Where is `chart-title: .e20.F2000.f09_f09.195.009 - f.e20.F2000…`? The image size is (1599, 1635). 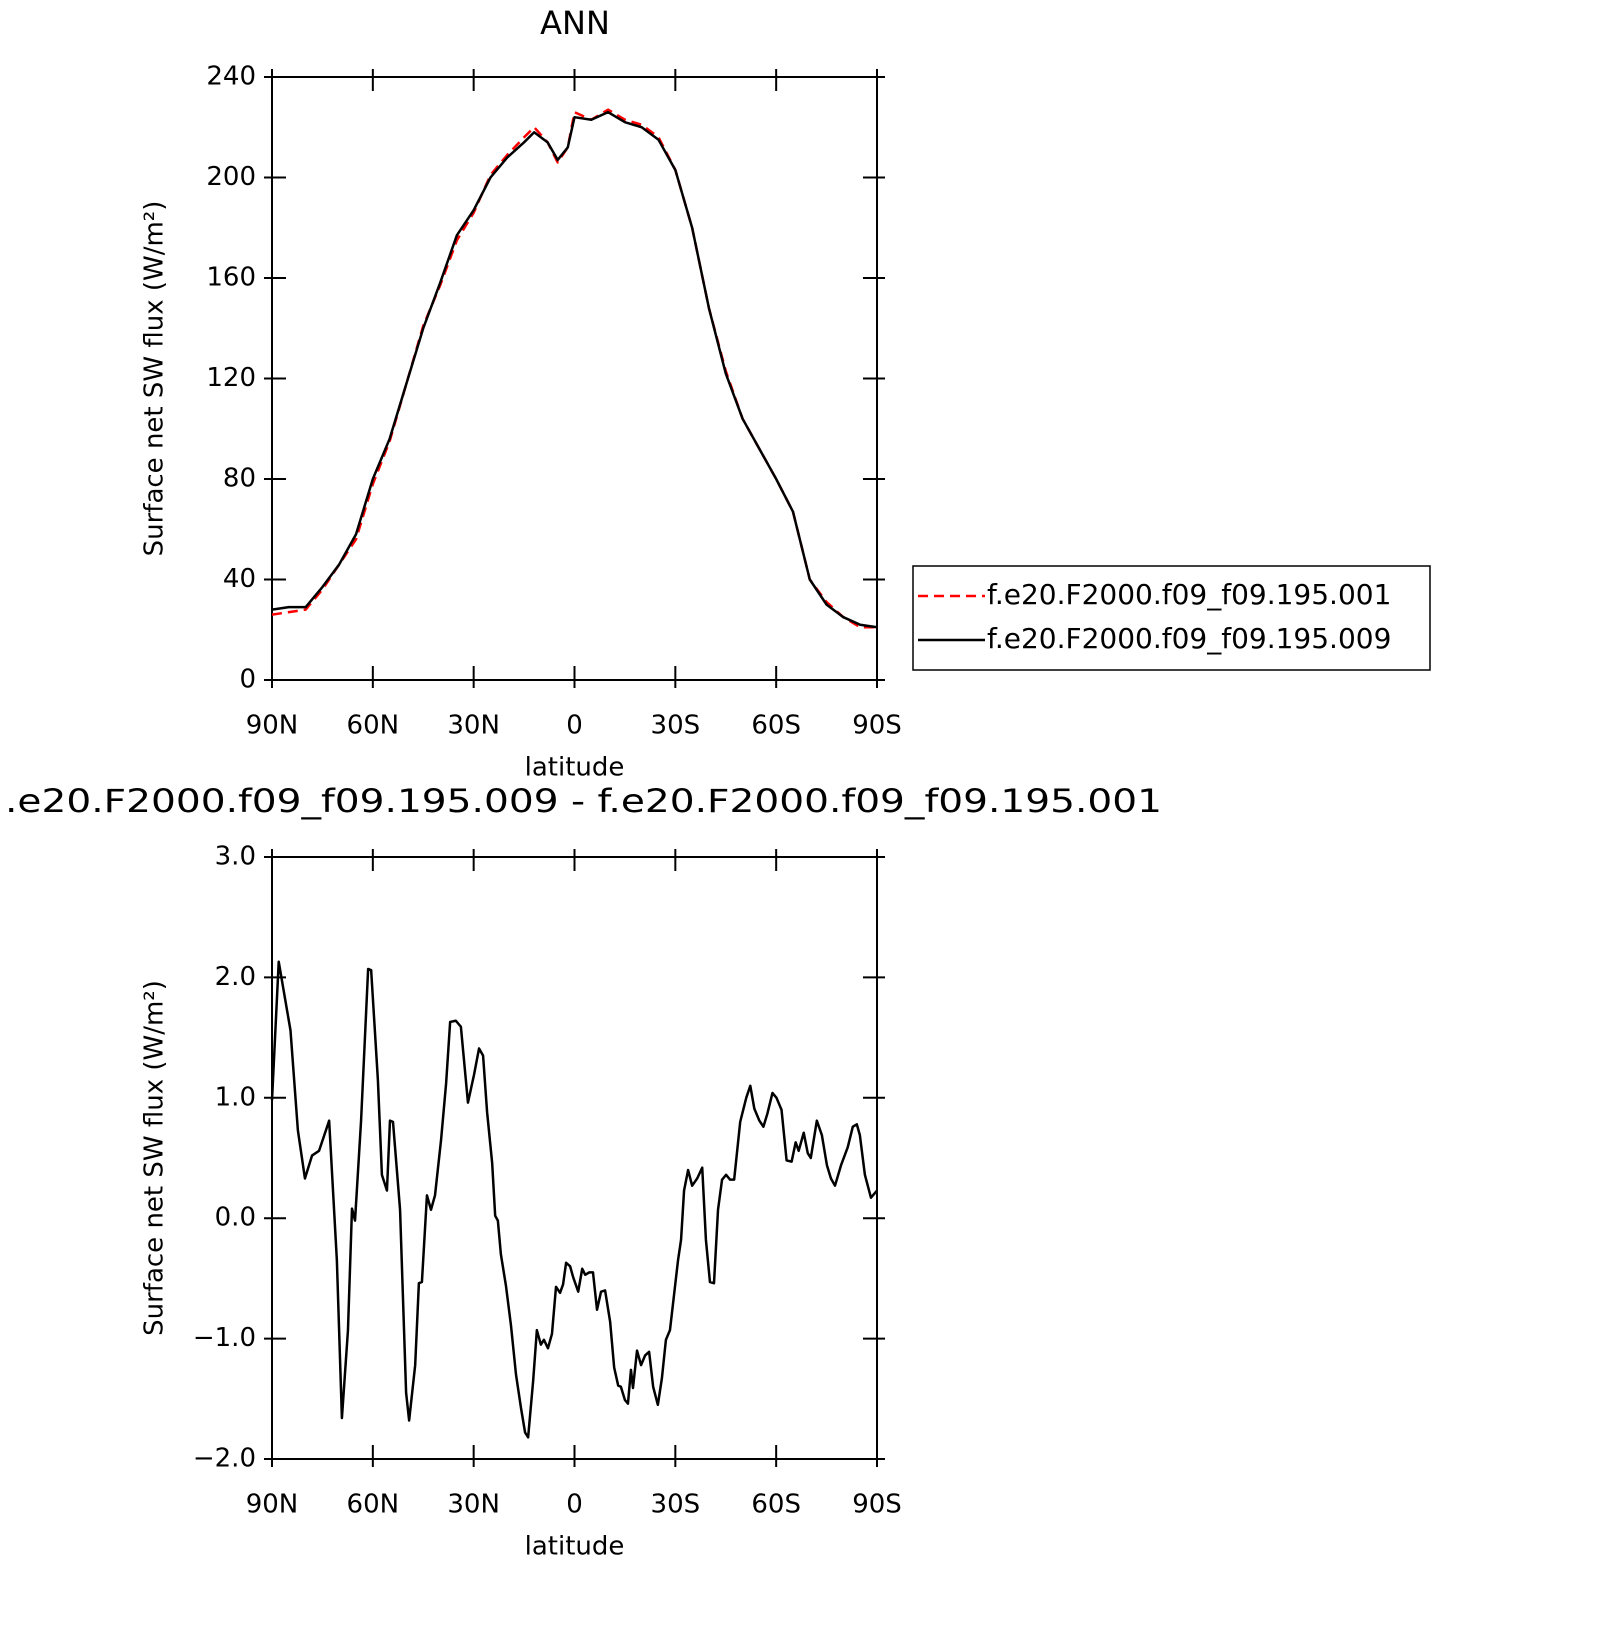 chart-title: .e20.F2000.f09_f09.195.009 - f.e20.F2000… is located at coordinates (583, 801).